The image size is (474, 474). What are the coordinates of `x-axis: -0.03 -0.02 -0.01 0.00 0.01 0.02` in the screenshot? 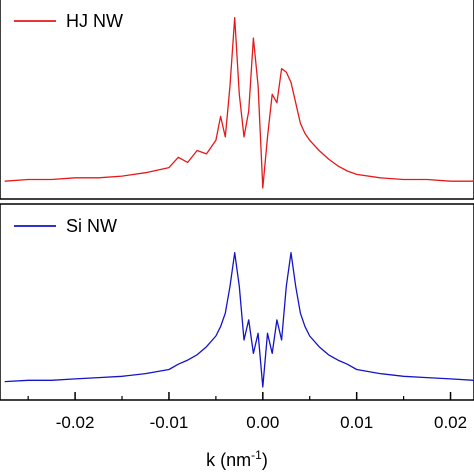 It's located at (233, 412).